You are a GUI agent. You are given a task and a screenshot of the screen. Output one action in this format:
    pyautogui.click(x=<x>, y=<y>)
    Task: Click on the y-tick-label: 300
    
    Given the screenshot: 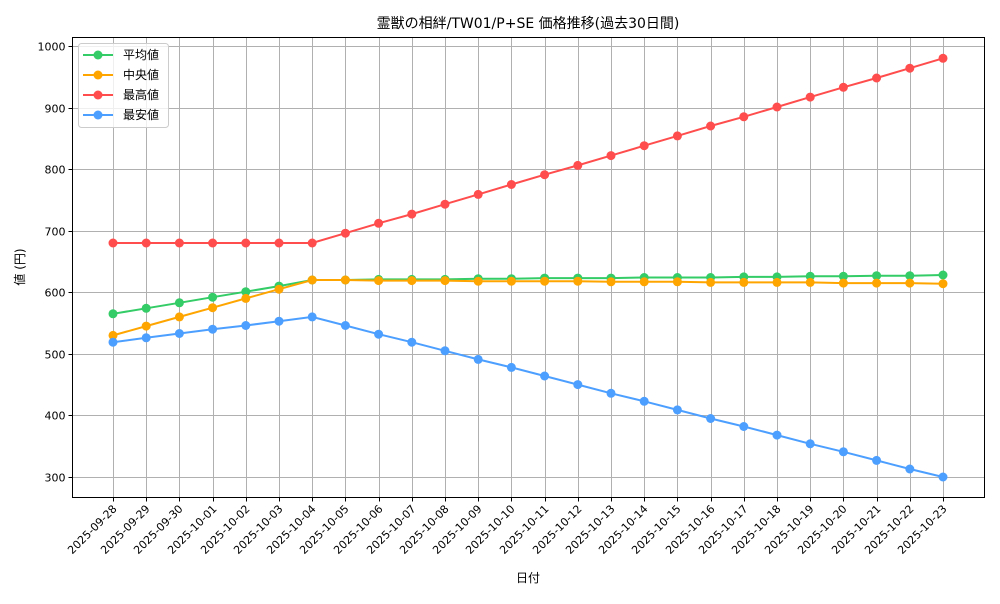 What is the action you would take?
    pyautogui.click(x=55, y=478)
    